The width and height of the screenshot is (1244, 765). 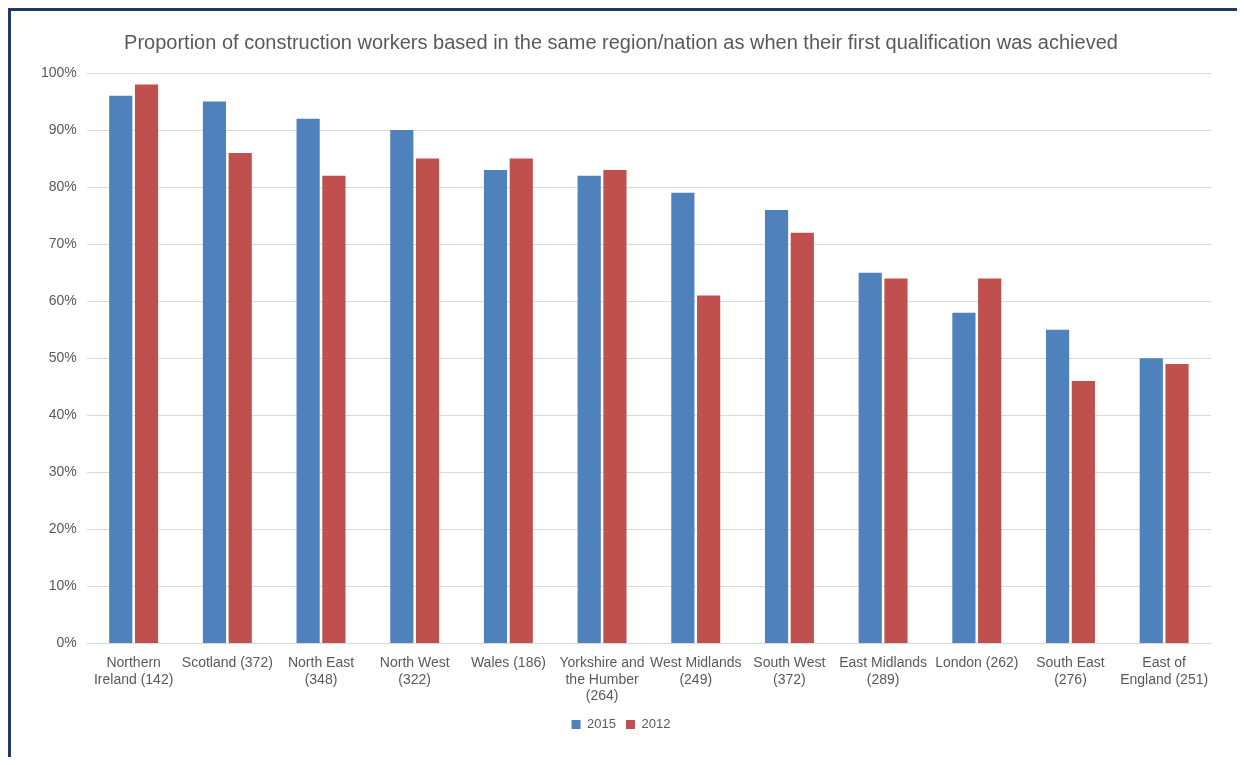 I want to click on x-tick-label: South West (372), so click(x=789, y=670).